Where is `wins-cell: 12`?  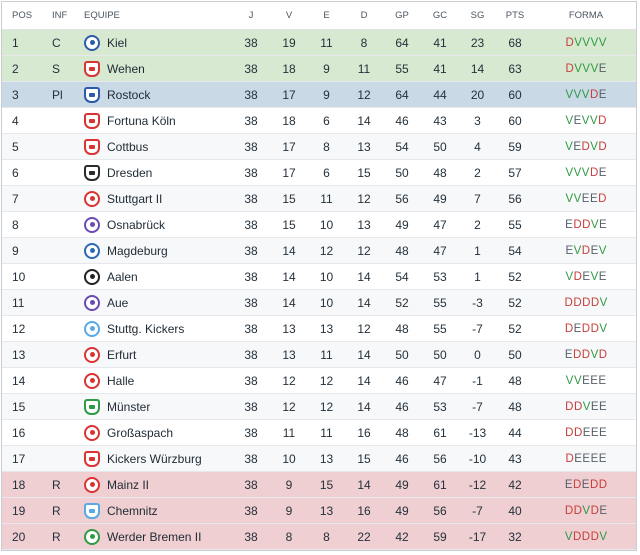
wins-cell: 12 is located at coordinates (289, 380).